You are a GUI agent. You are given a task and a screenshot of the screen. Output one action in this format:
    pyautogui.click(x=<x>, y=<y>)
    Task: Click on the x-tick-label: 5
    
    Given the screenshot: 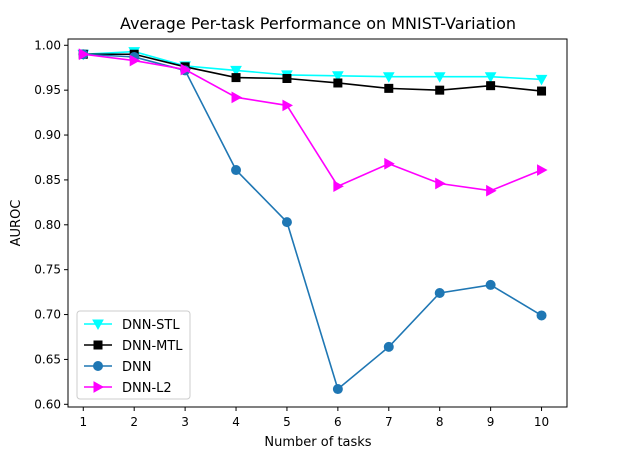 What is the action you would take?
    pyautogui.click(x=287, y=422)
    